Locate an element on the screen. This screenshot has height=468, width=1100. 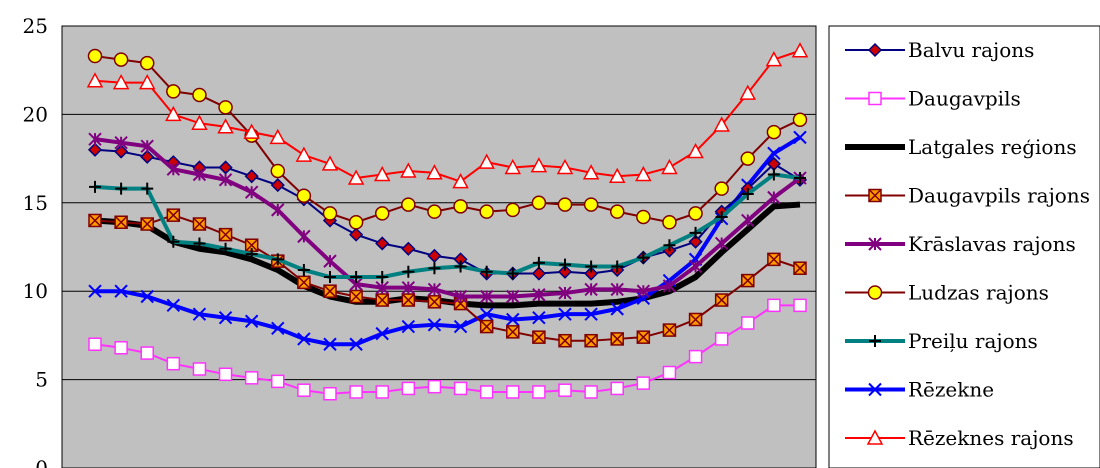
legend-item: Preiļu rajons is located at coordinates (941, 341).